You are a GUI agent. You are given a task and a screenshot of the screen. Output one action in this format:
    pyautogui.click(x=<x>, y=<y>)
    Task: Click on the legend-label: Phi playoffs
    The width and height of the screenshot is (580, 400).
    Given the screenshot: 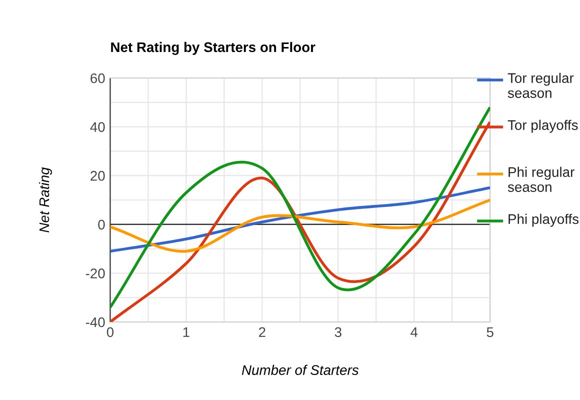 What is the action you would take?
    pyautogui.click(x=543, y=220)
    